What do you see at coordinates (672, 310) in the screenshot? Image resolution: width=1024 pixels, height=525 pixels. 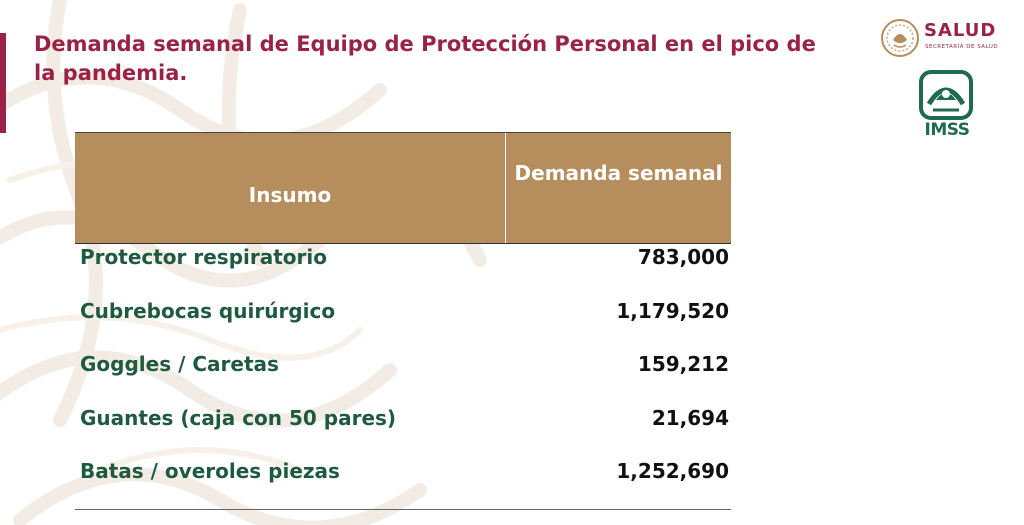 I see `cell-demanda: 1,179,520` at bounding box center [672, 310].